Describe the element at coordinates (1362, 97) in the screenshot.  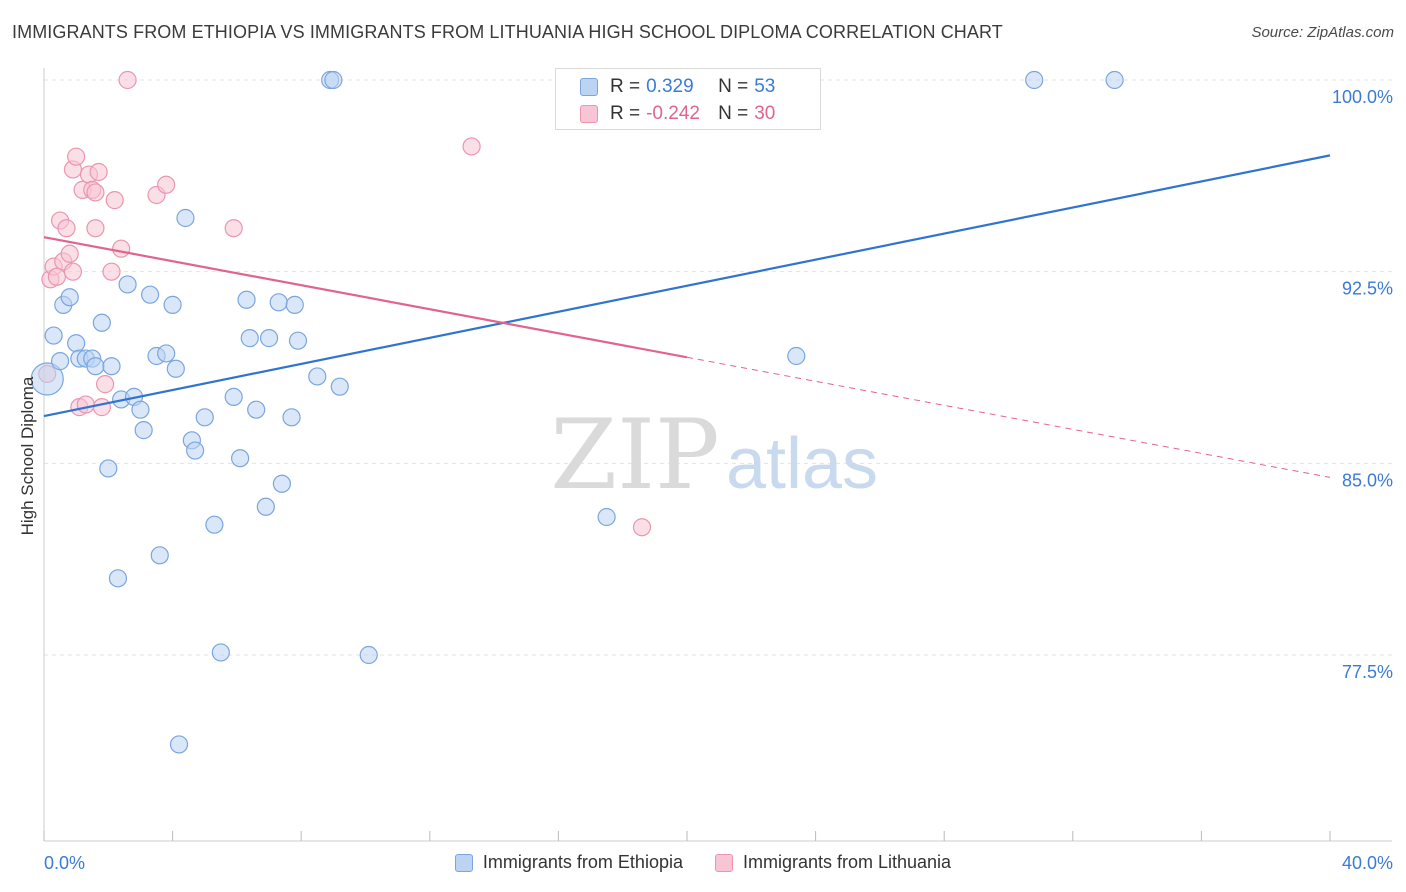
I see `y-tick-label: 100.0%` at that location.